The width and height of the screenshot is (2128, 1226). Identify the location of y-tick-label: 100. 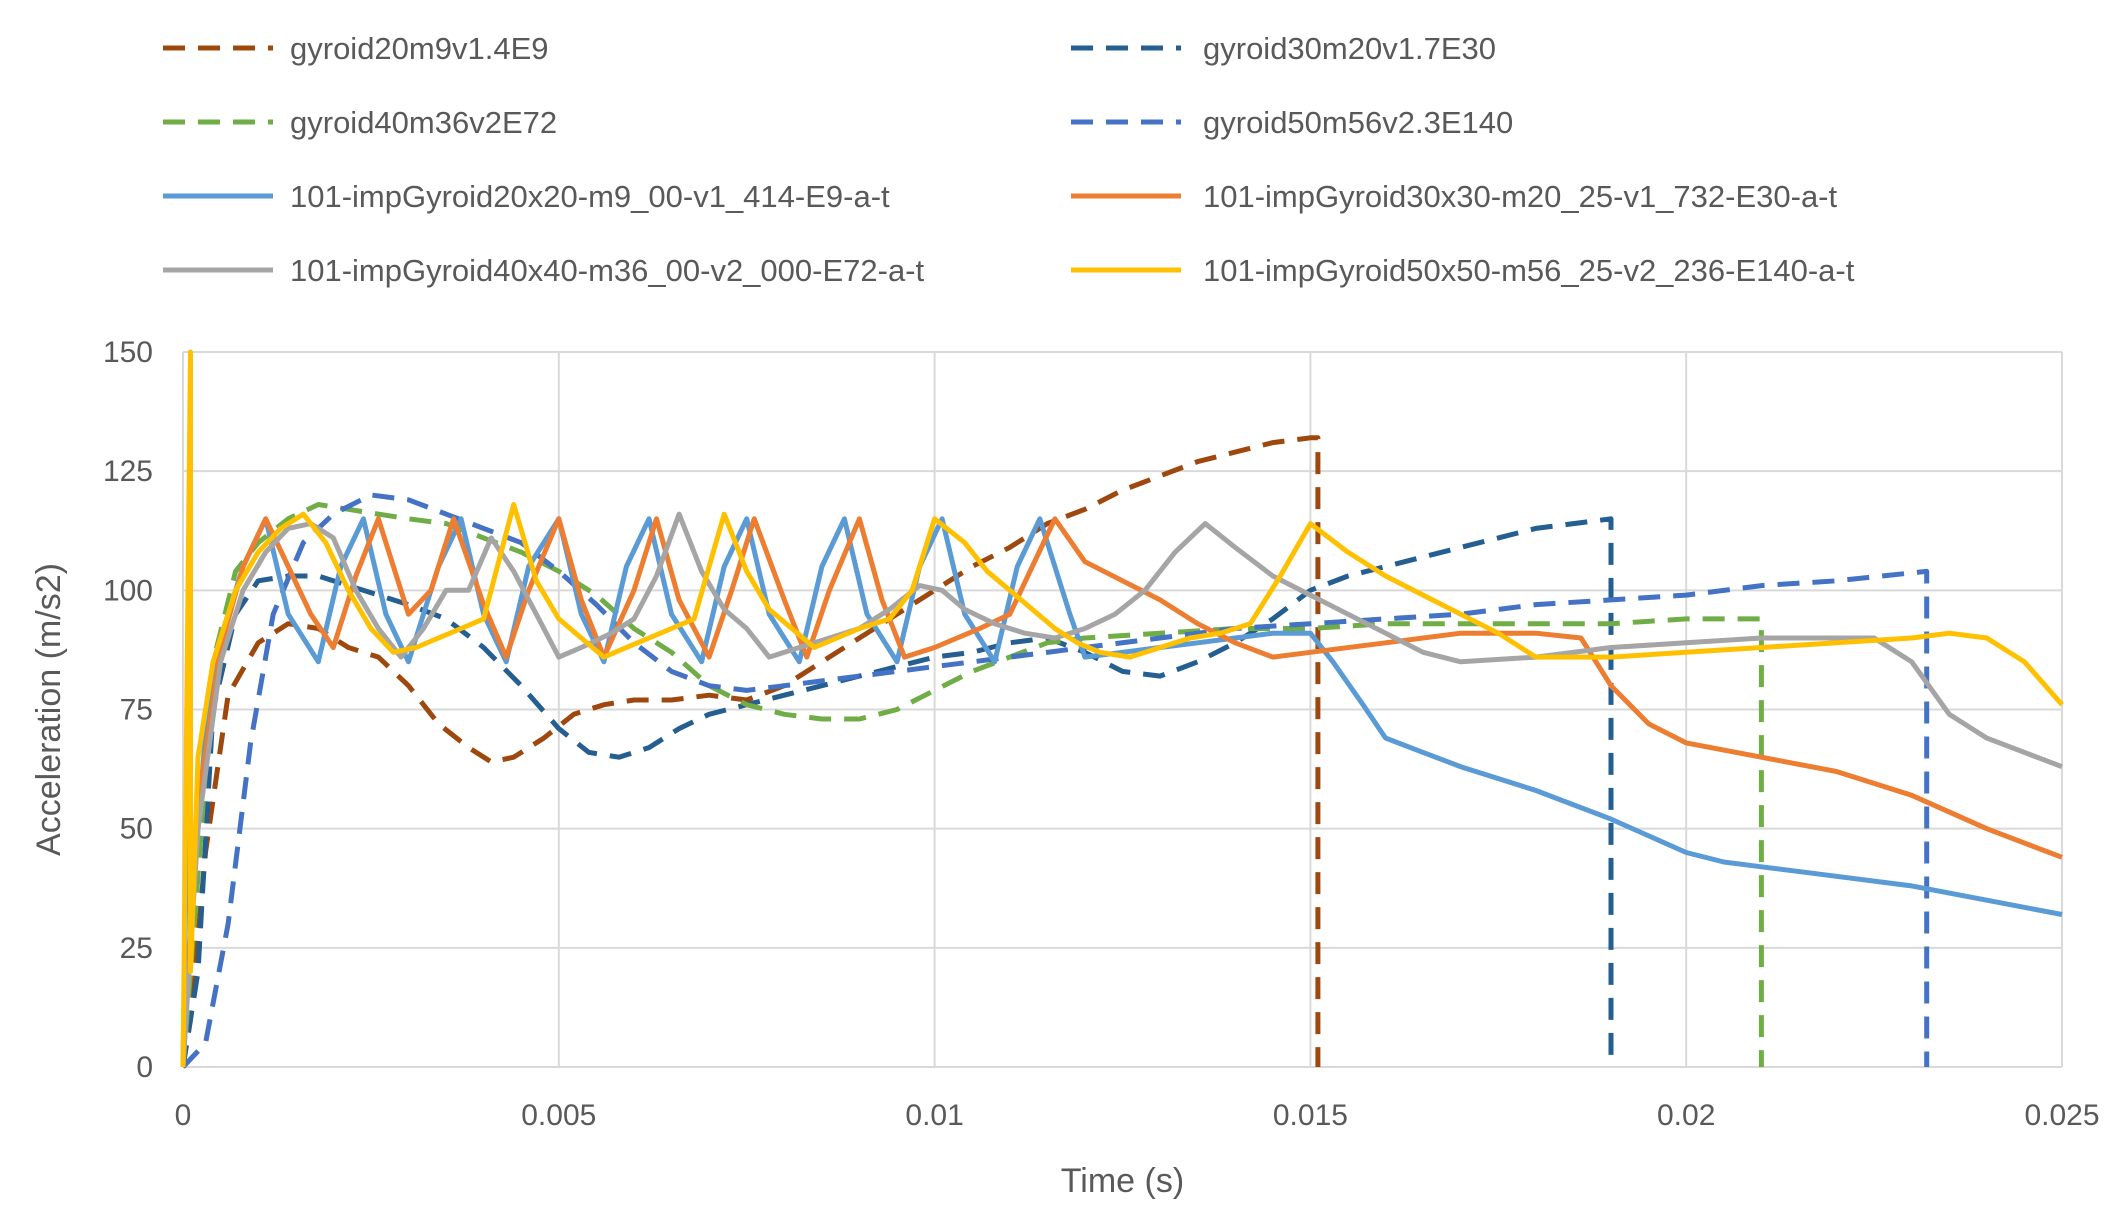
(128, 590).